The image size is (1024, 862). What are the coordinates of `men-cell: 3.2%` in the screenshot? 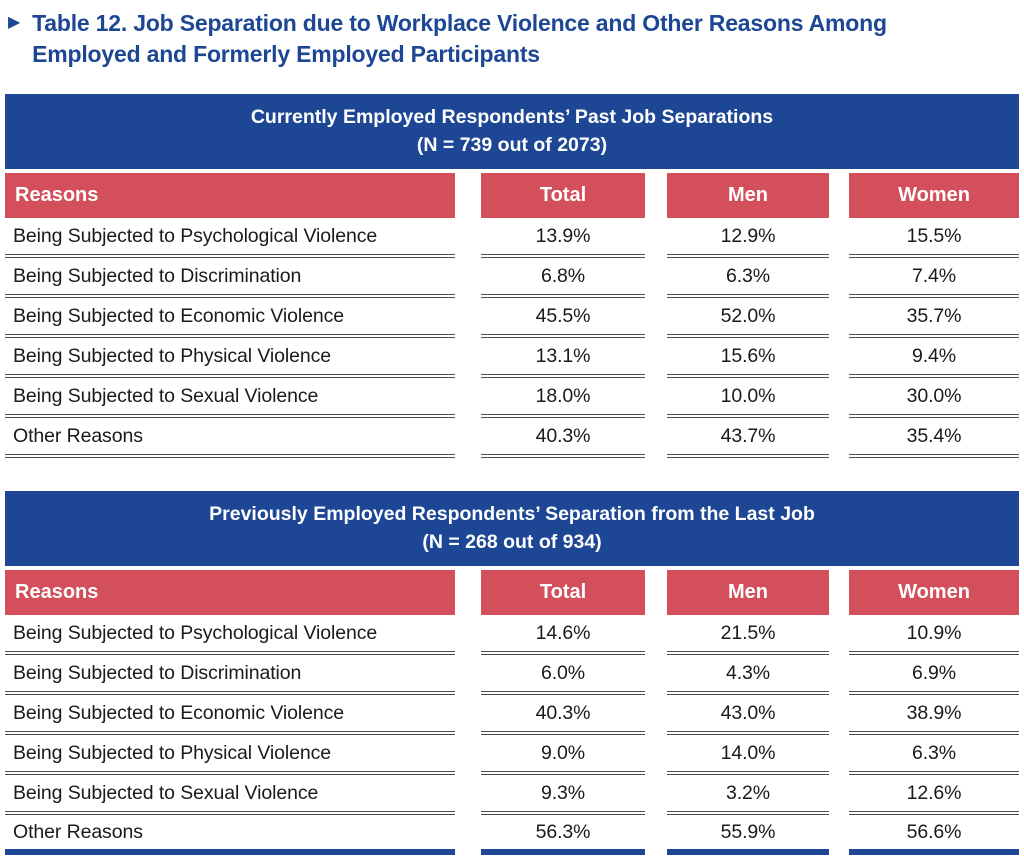 It's located at (748, 795).